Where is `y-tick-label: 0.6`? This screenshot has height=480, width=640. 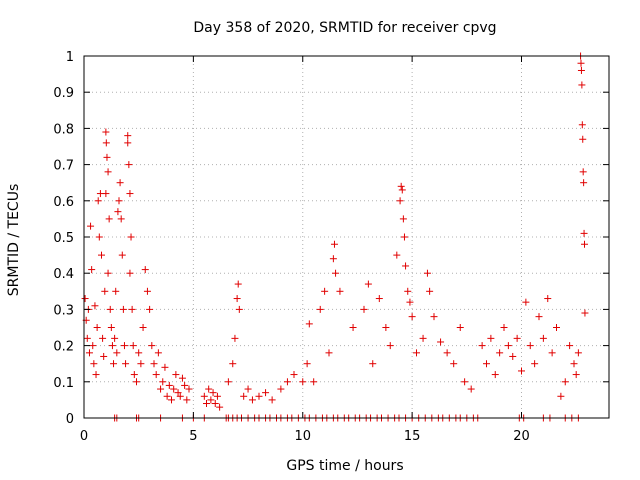
y-tick-label: 0.6 is located at coordinates (63, 202).